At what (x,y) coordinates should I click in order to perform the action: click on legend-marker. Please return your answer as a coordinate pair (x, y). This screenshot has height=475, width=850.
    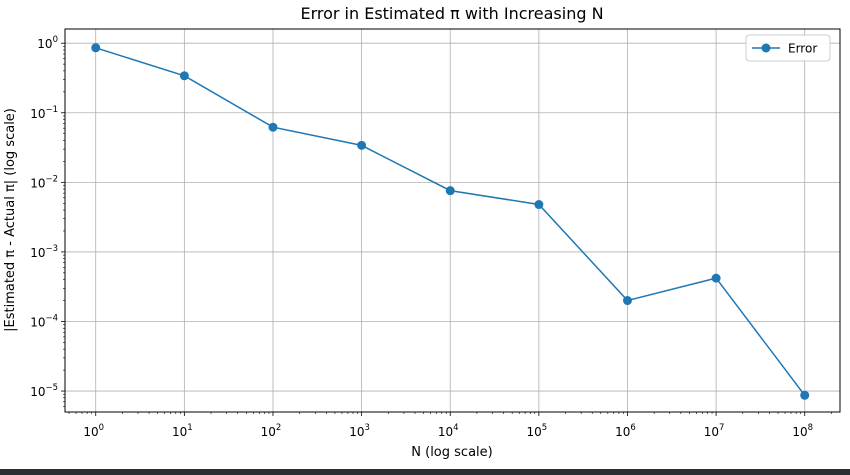
    Looking at the image, I should click on (766, 48).